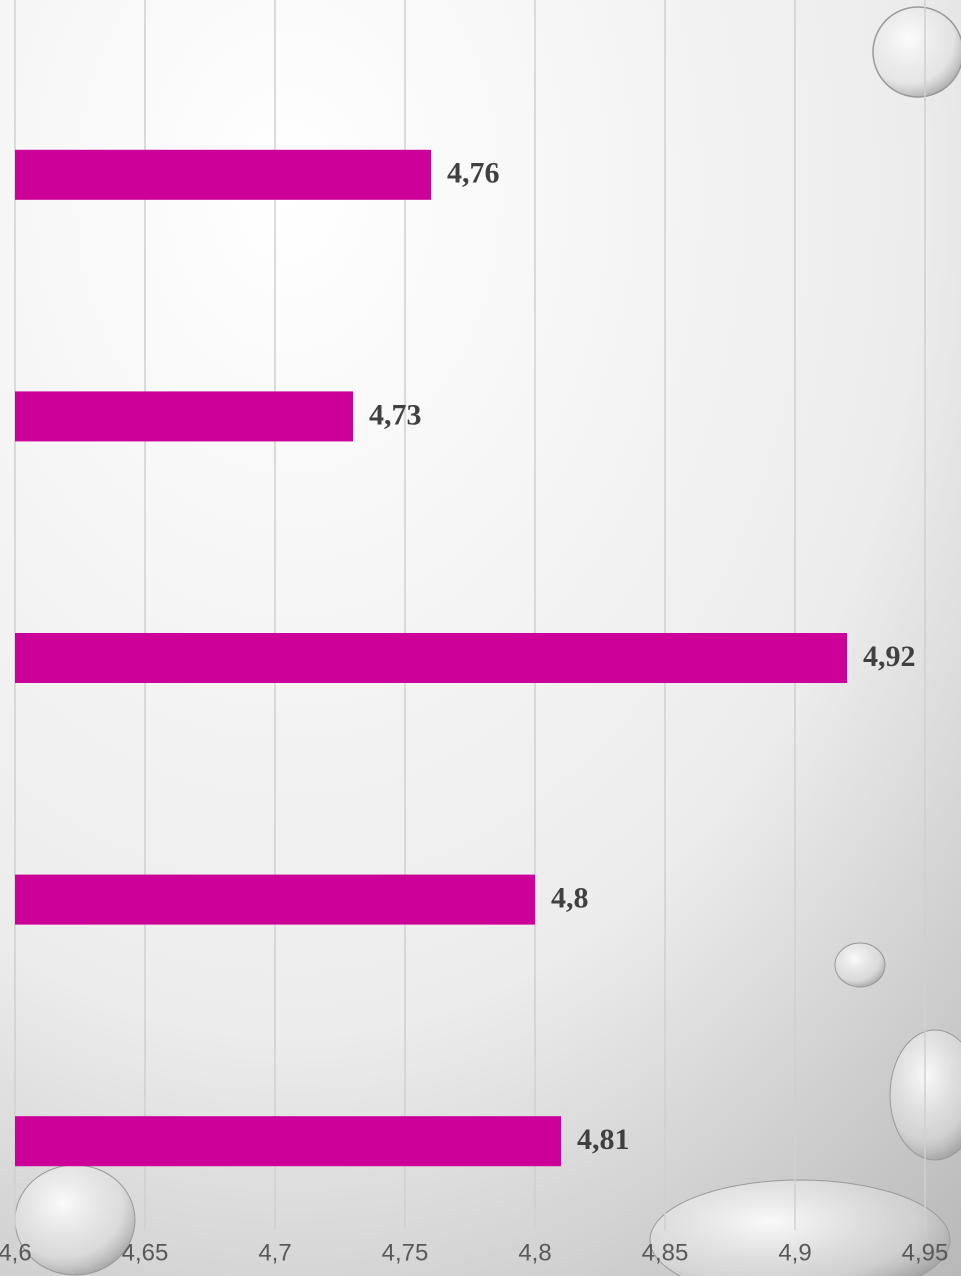 Image resolution: width=961 pixels, height=1276 pixels. I want to click on x-tick-label: 4,85, so click(665, 1252).